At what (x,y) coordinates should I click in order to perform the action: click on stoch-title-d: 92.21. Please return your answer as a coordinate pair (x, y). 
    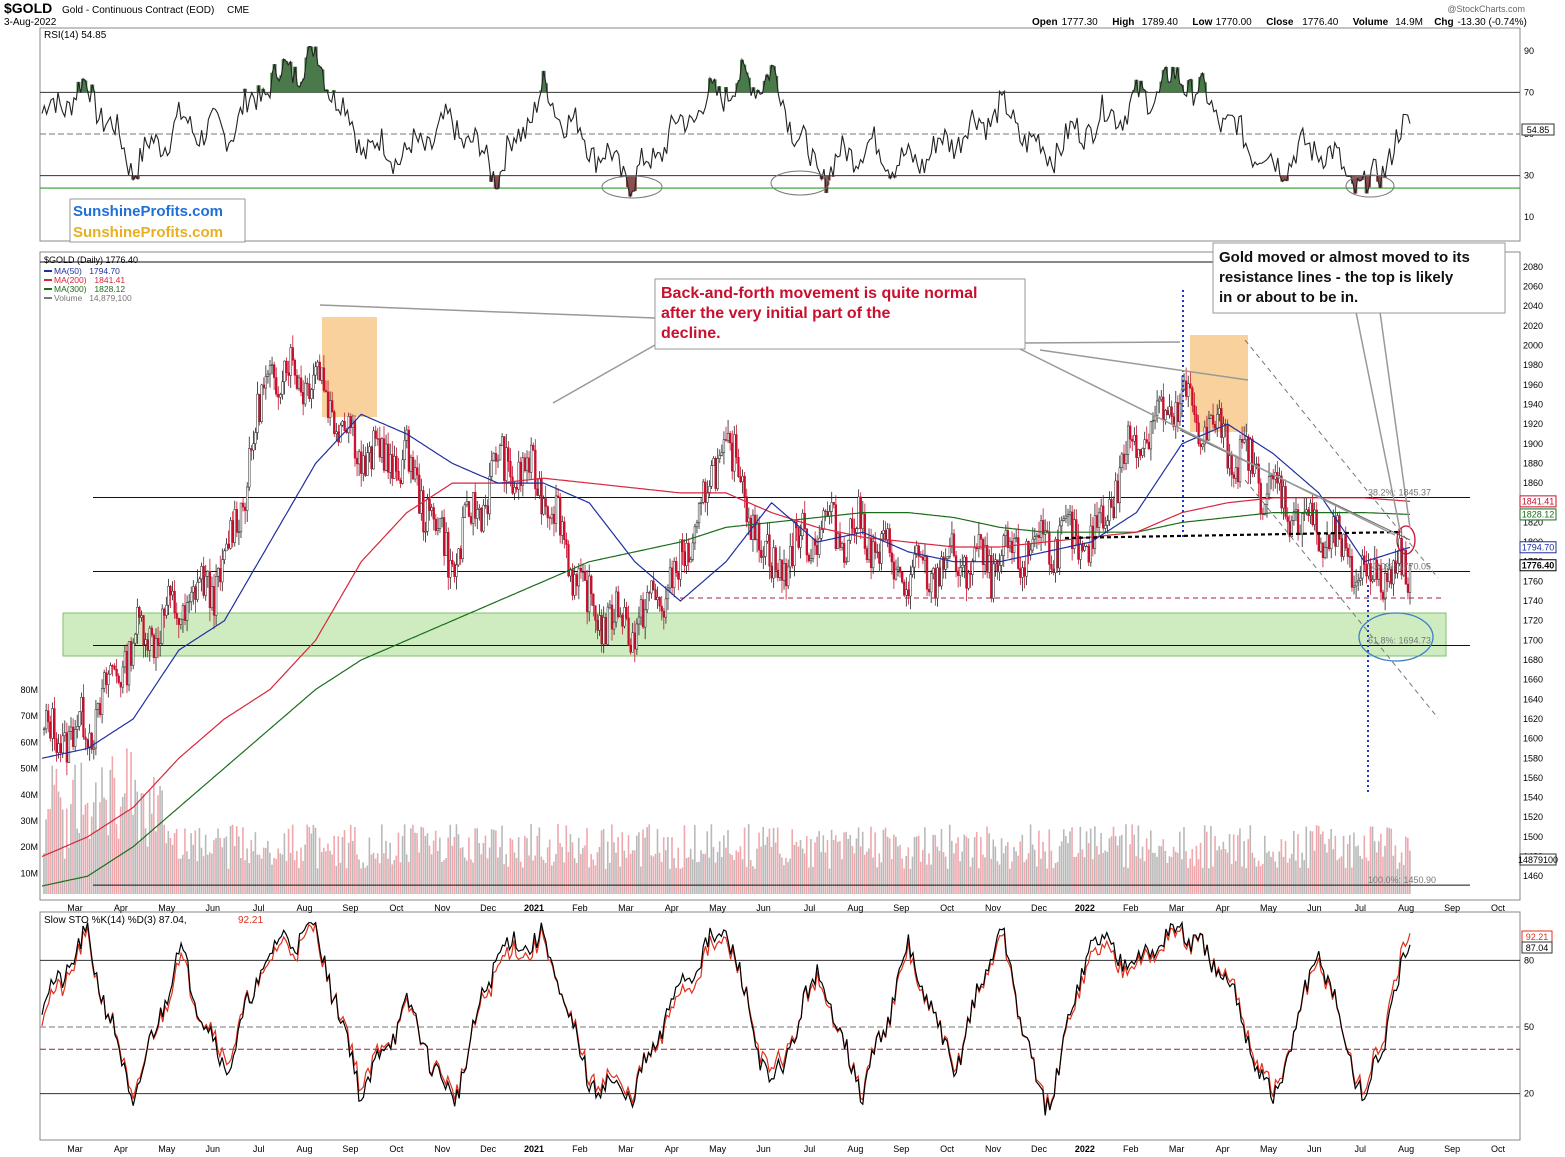
    Looking at the image, I should click on (250, 920).